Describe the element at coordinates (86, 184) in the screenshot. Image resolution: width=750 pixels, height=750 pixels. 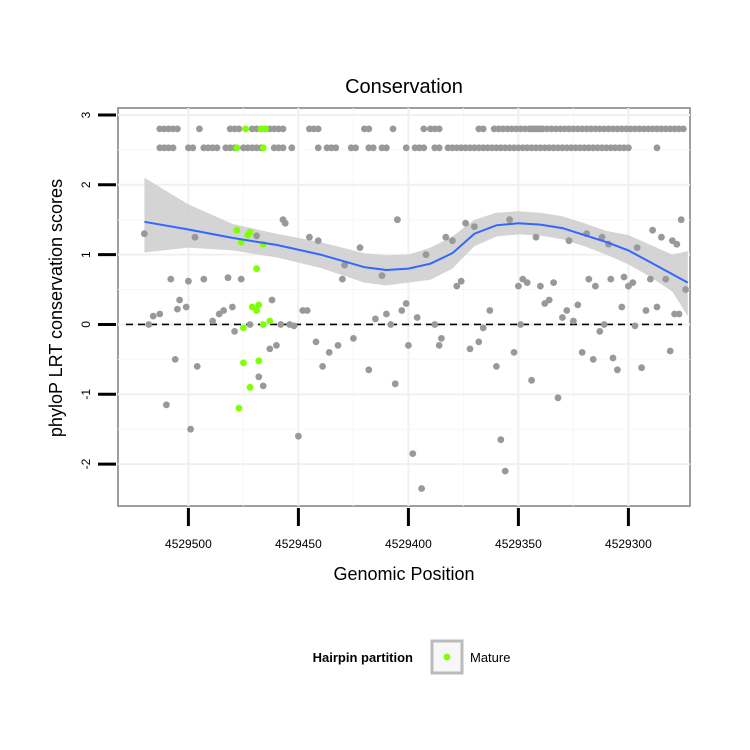
I see `y-tick-label-4: 2` at that location.